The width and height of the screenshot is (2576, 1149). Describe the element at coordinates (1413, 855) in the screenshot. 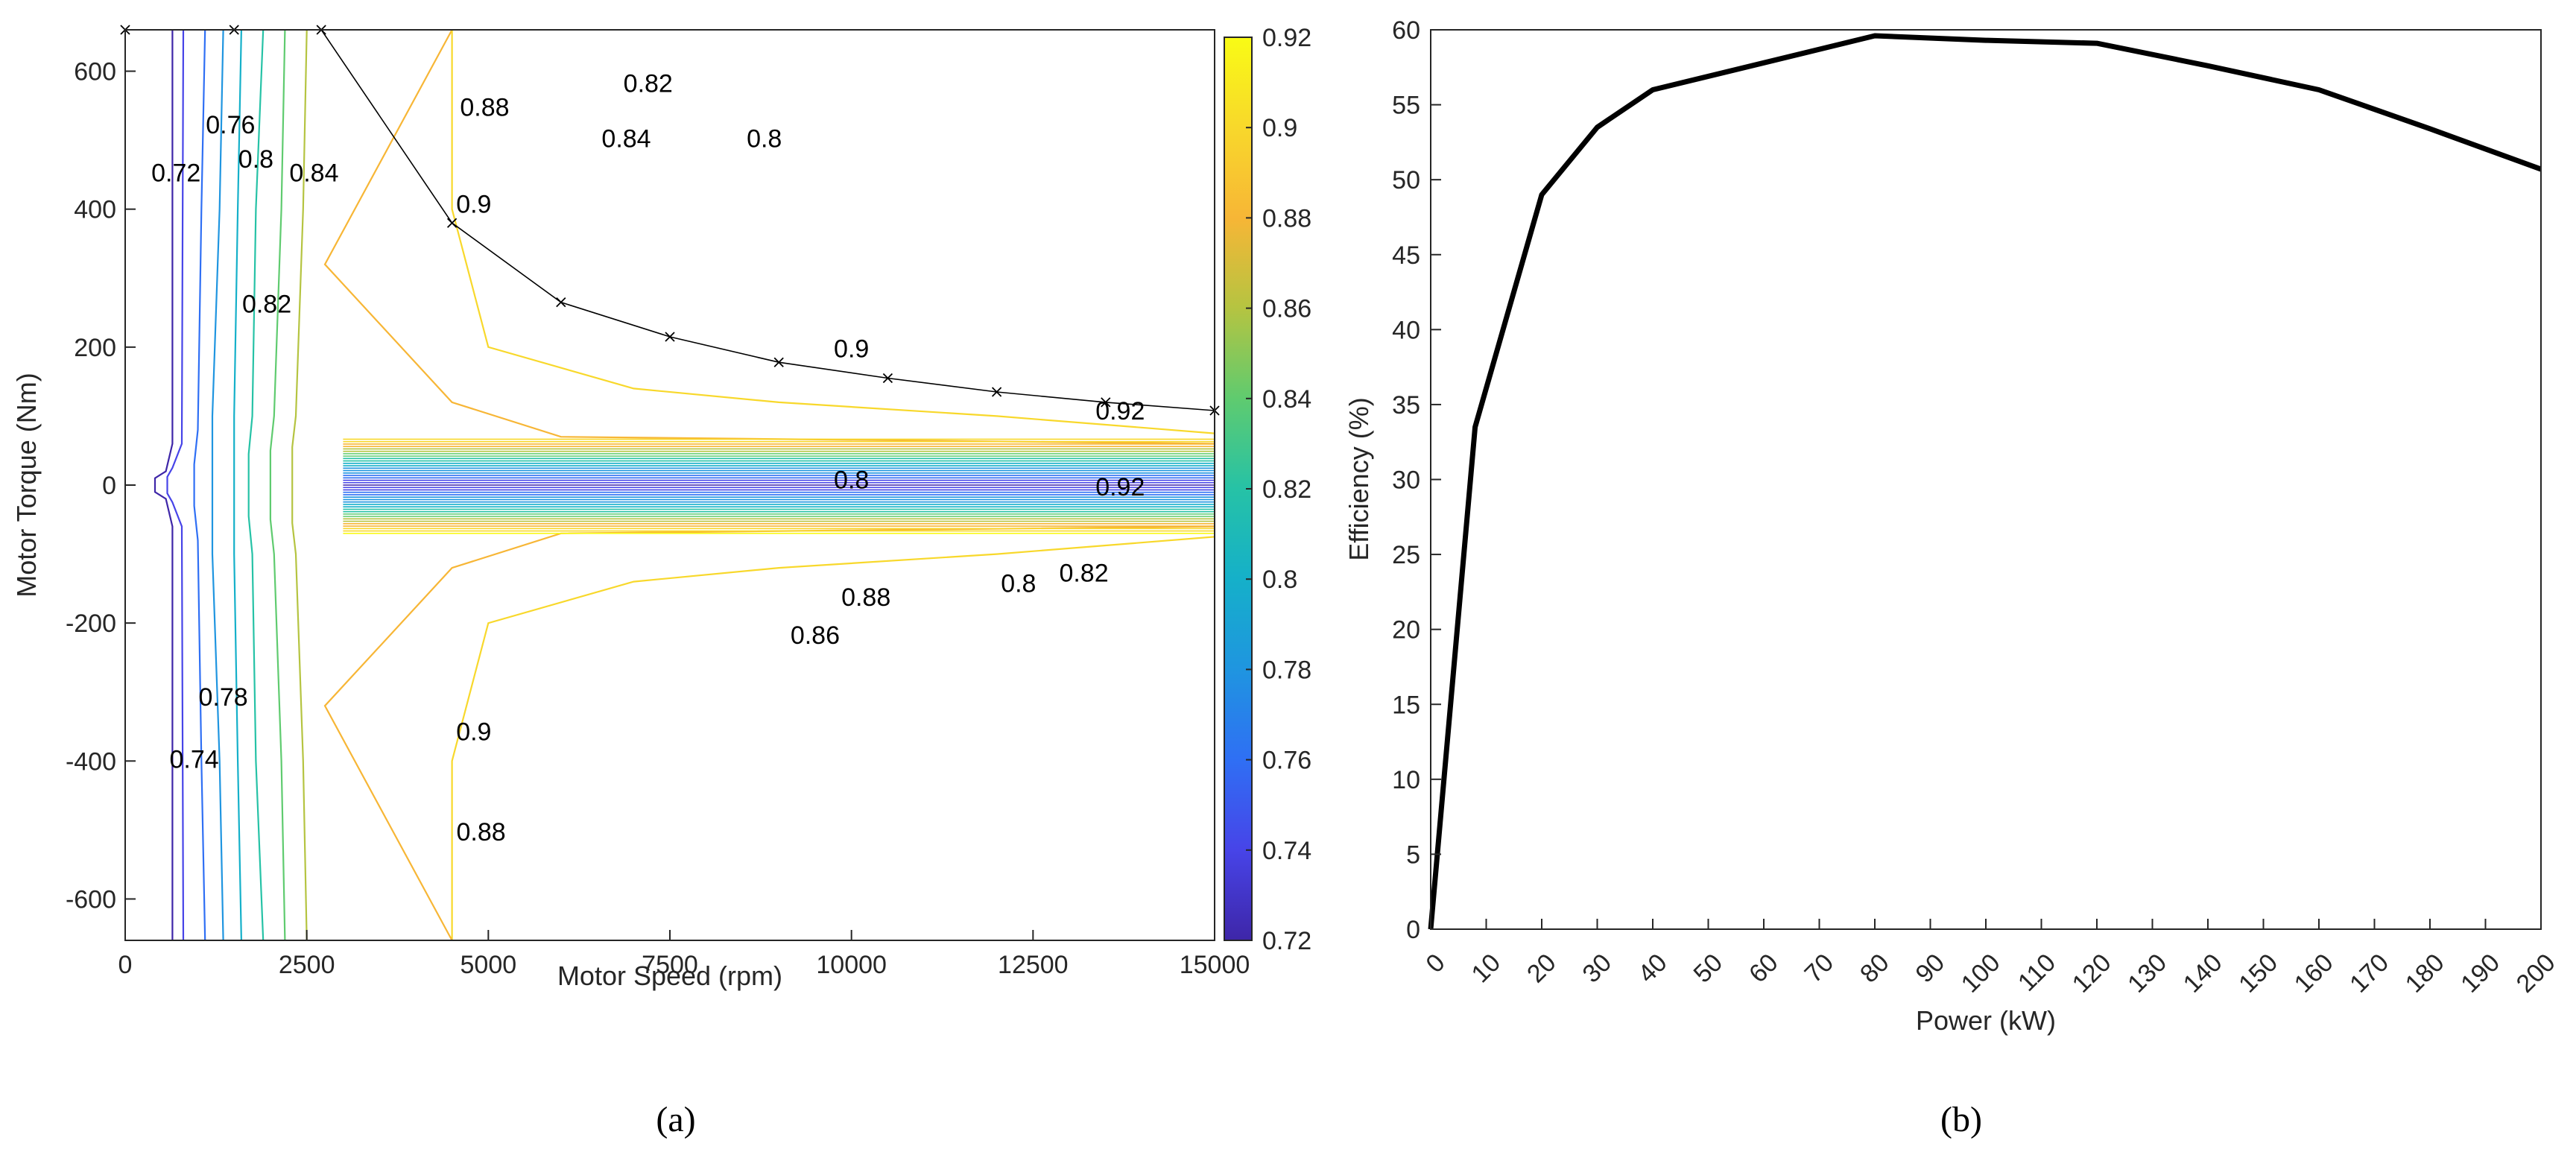

I see `y-tick-label: 5` at that location.